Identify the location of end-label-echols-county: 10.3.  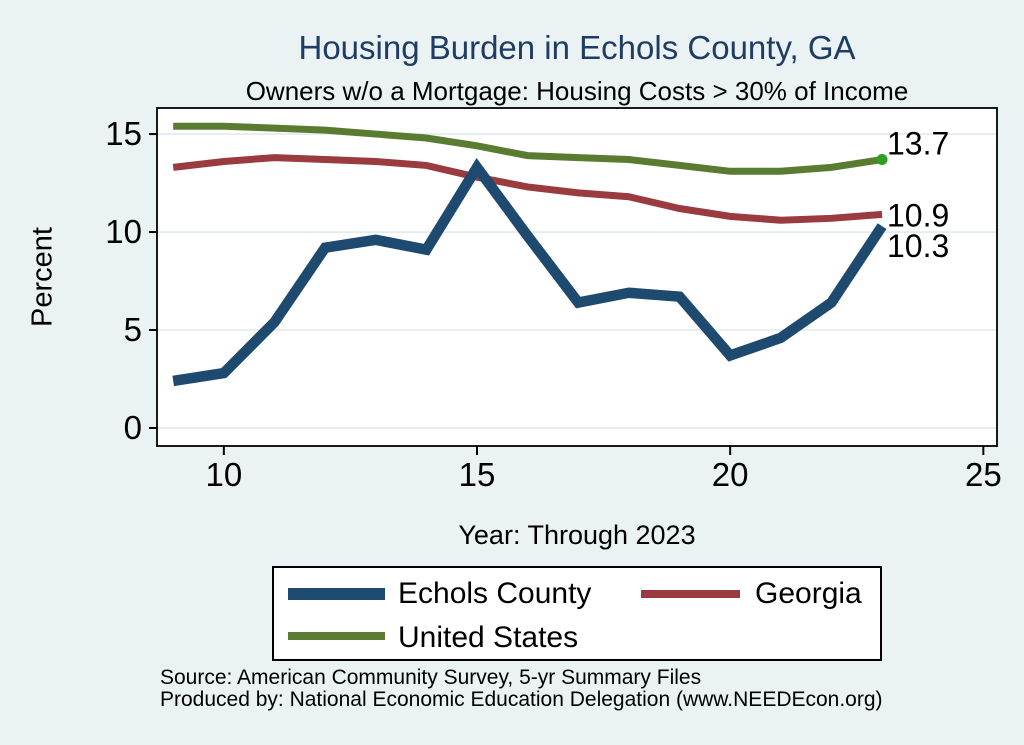
(918, 246).